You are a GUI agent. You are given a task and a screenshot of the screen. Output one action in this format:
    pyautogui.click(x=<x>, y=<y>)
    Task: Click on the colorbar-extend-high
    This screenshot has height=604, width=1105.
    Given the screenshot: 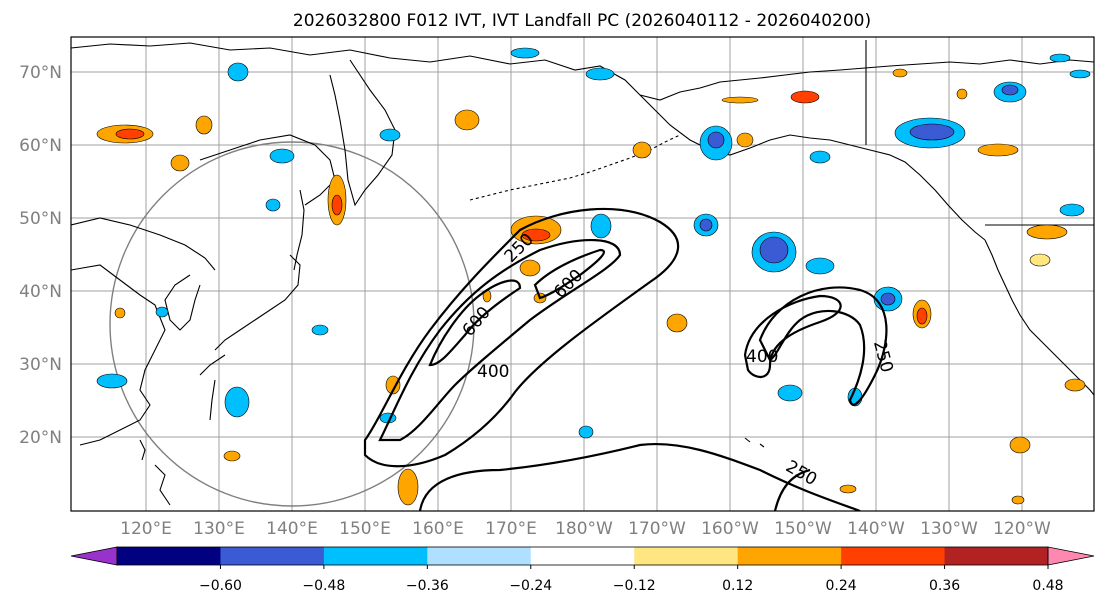 What is the action you would take?
    pyautogui.click(x=1071, y=556)
    